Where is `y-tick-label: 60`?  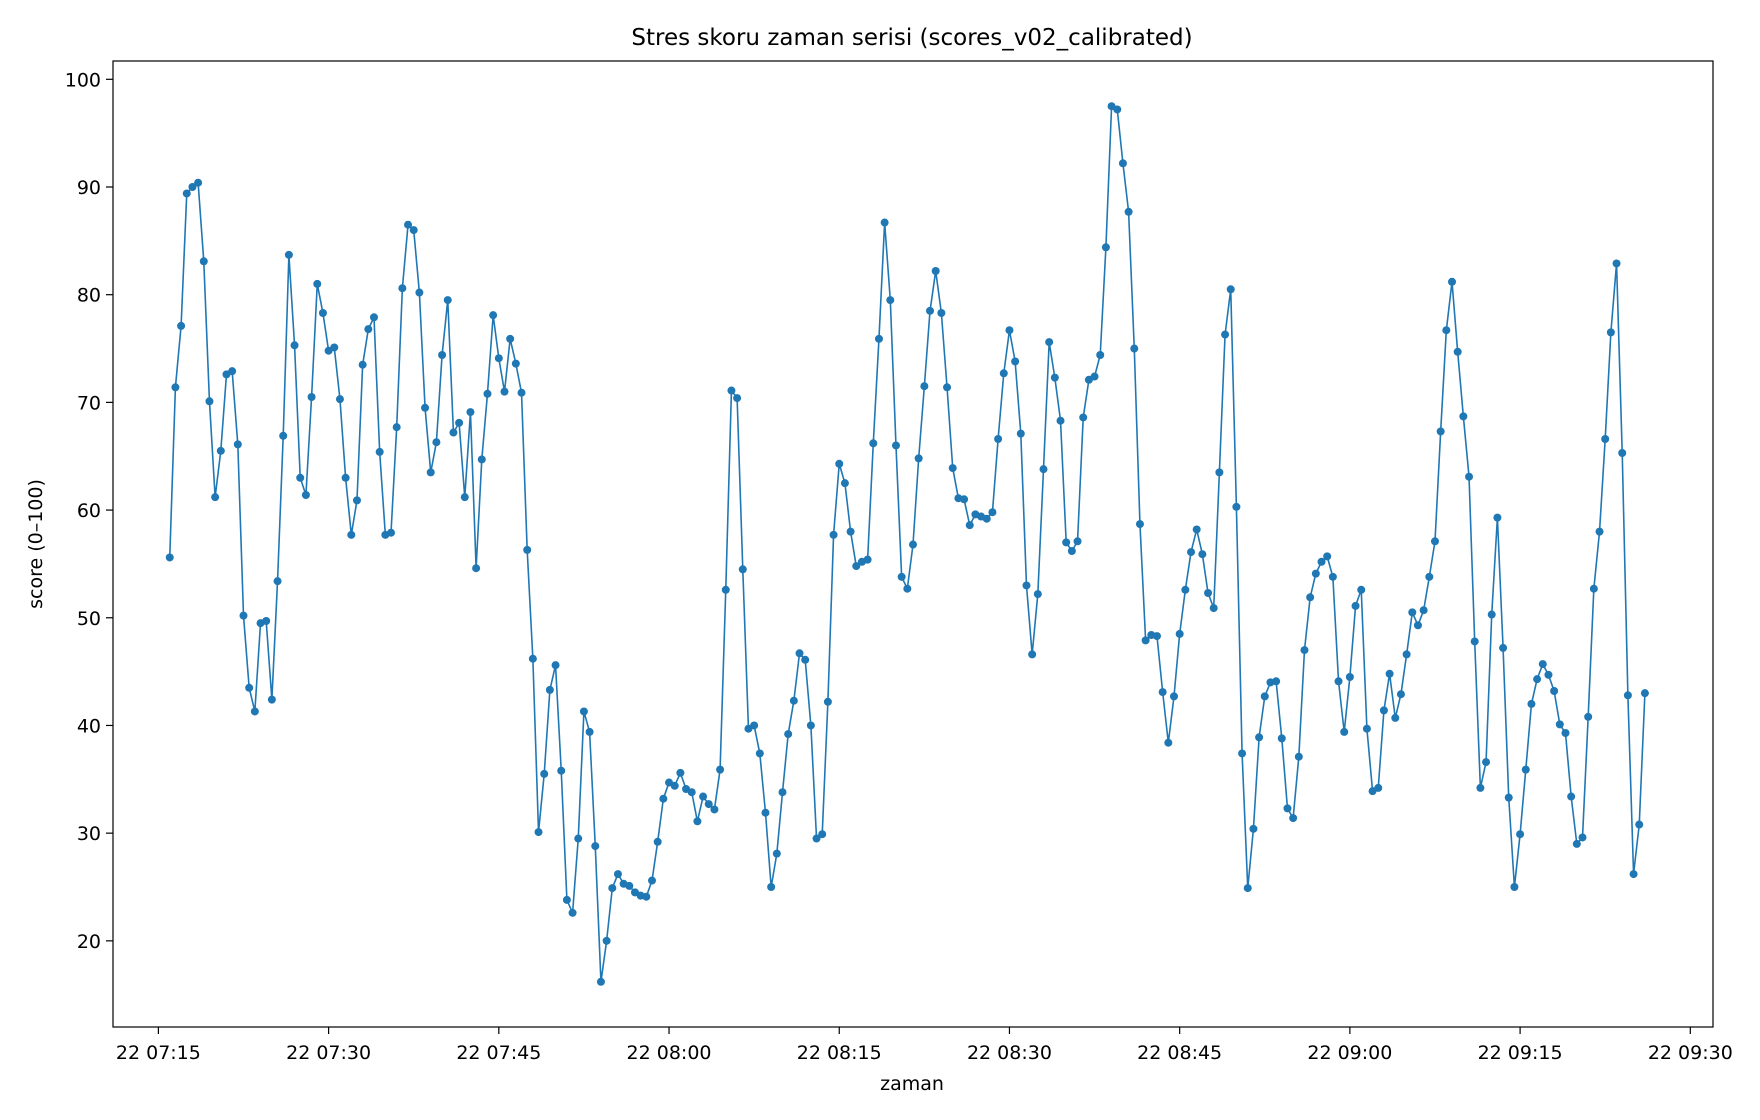 y-tick-label: 60 is located at coordinates (89, 511).